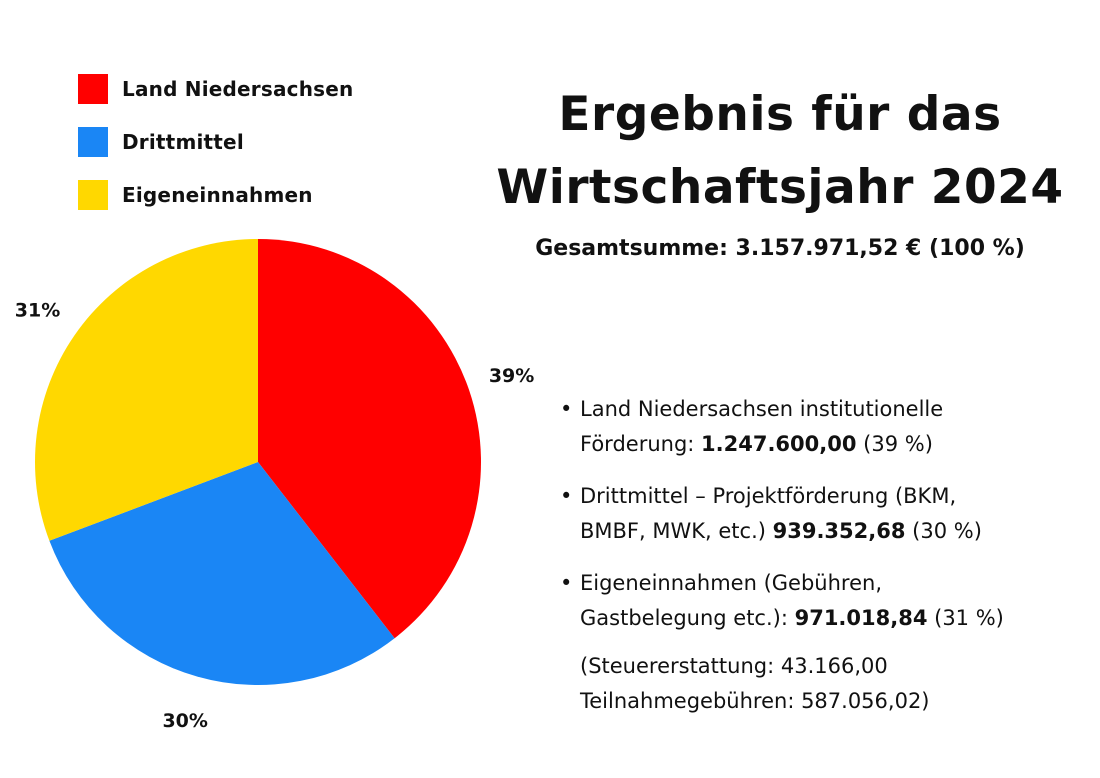 Image resolution: width=1100 pixels, height=778 pixels. Describe the element at coordinates (93, 89) in the screenshot. I see `legend-swatch-red` at that location.